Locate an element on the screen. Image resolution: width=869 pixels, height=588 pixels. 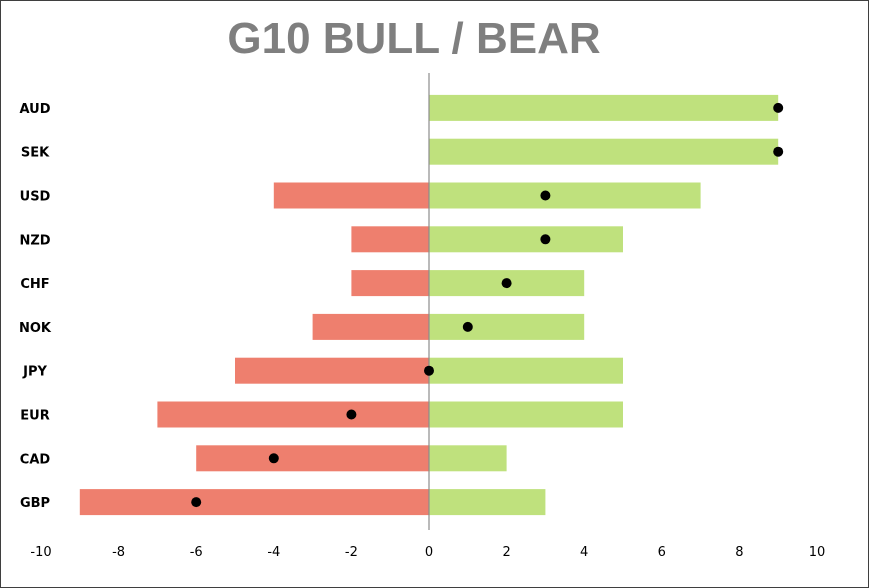
bear-bar-nzd is located at coordinates (390, 239).